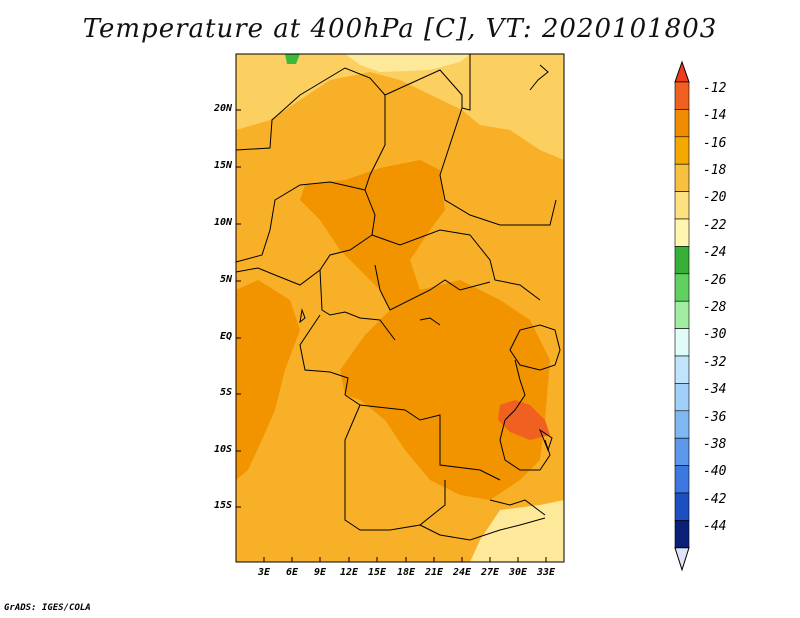 The height and width of the screenshot is (618, 800). I want to click on grads-credit: GrADS: IGES/COLA, so click(47, 608).